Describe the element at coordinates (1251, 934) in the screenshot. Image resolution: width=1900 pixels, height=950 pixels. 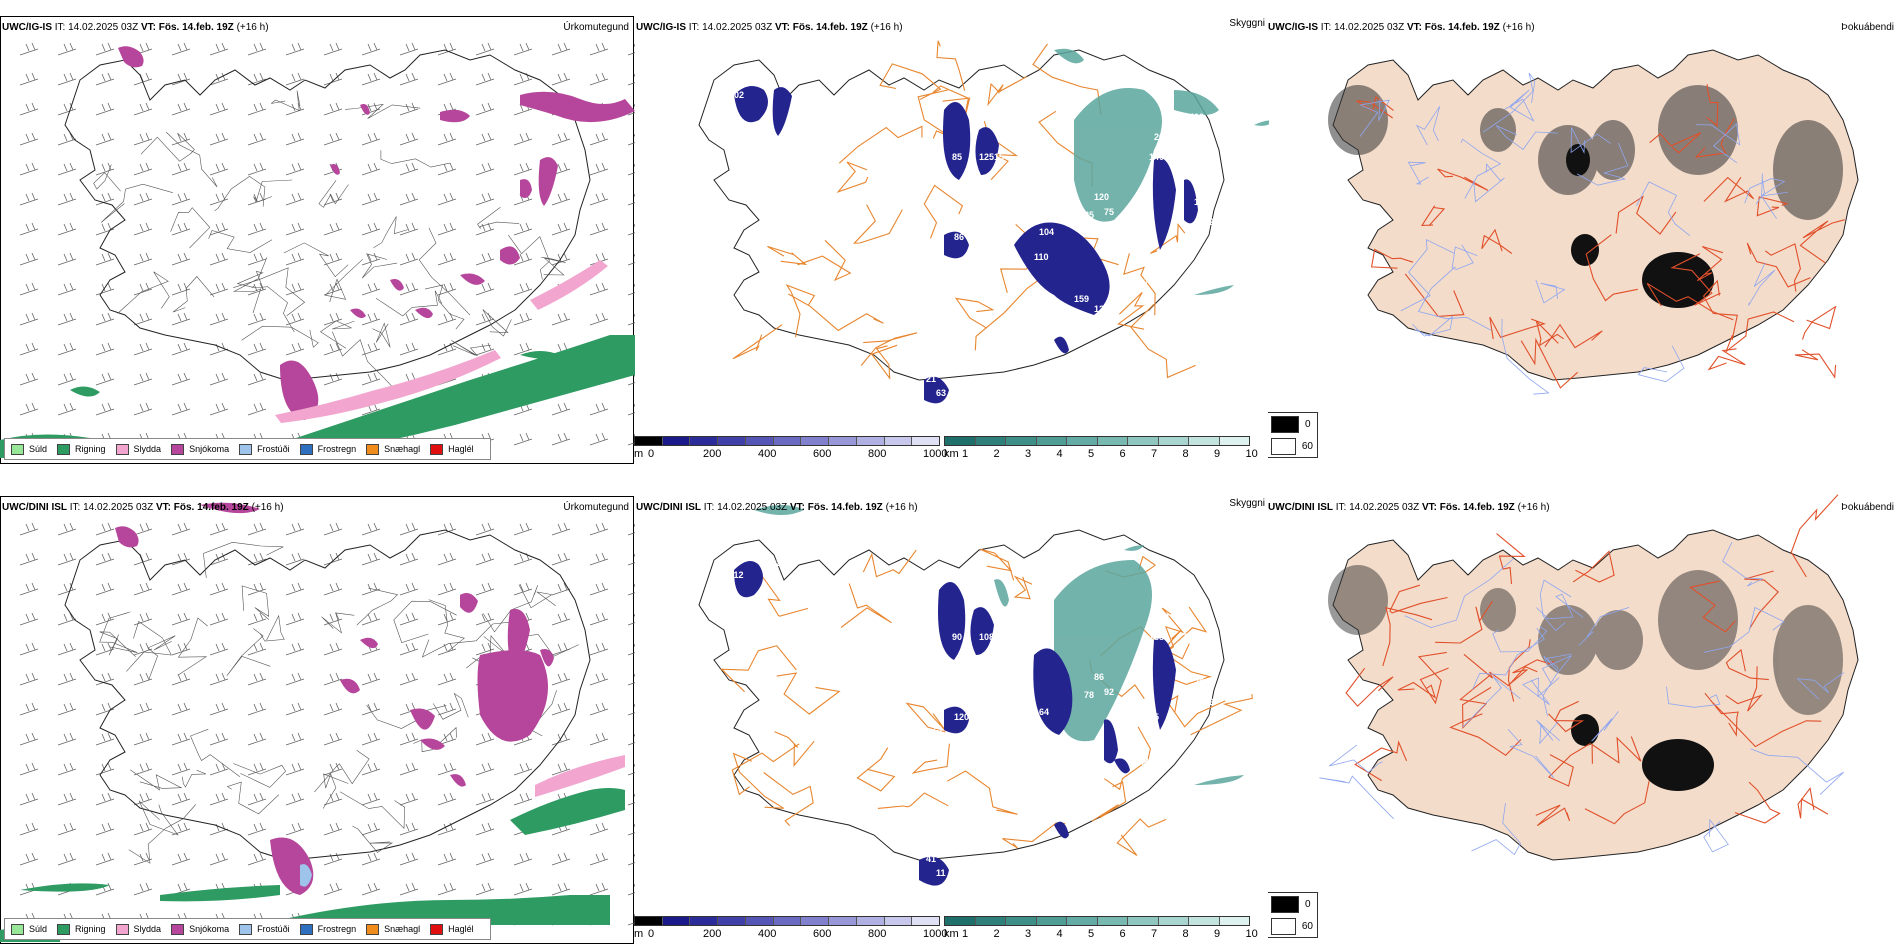
I see `colorbar-tick: 10` at that location.